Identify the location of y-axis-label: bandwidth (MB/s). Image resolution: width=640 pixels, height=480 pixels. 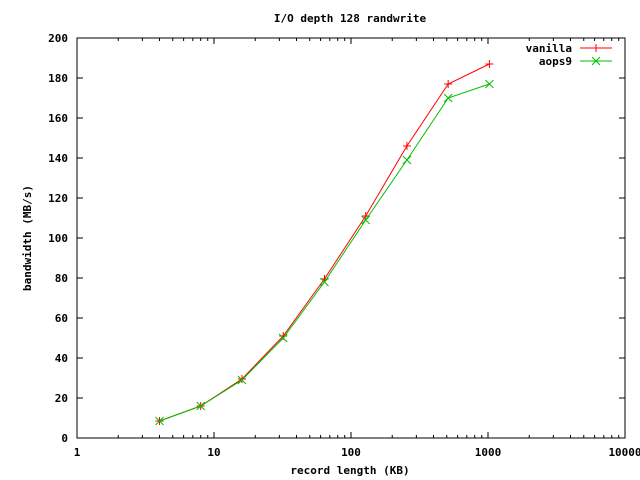
(27, 238).